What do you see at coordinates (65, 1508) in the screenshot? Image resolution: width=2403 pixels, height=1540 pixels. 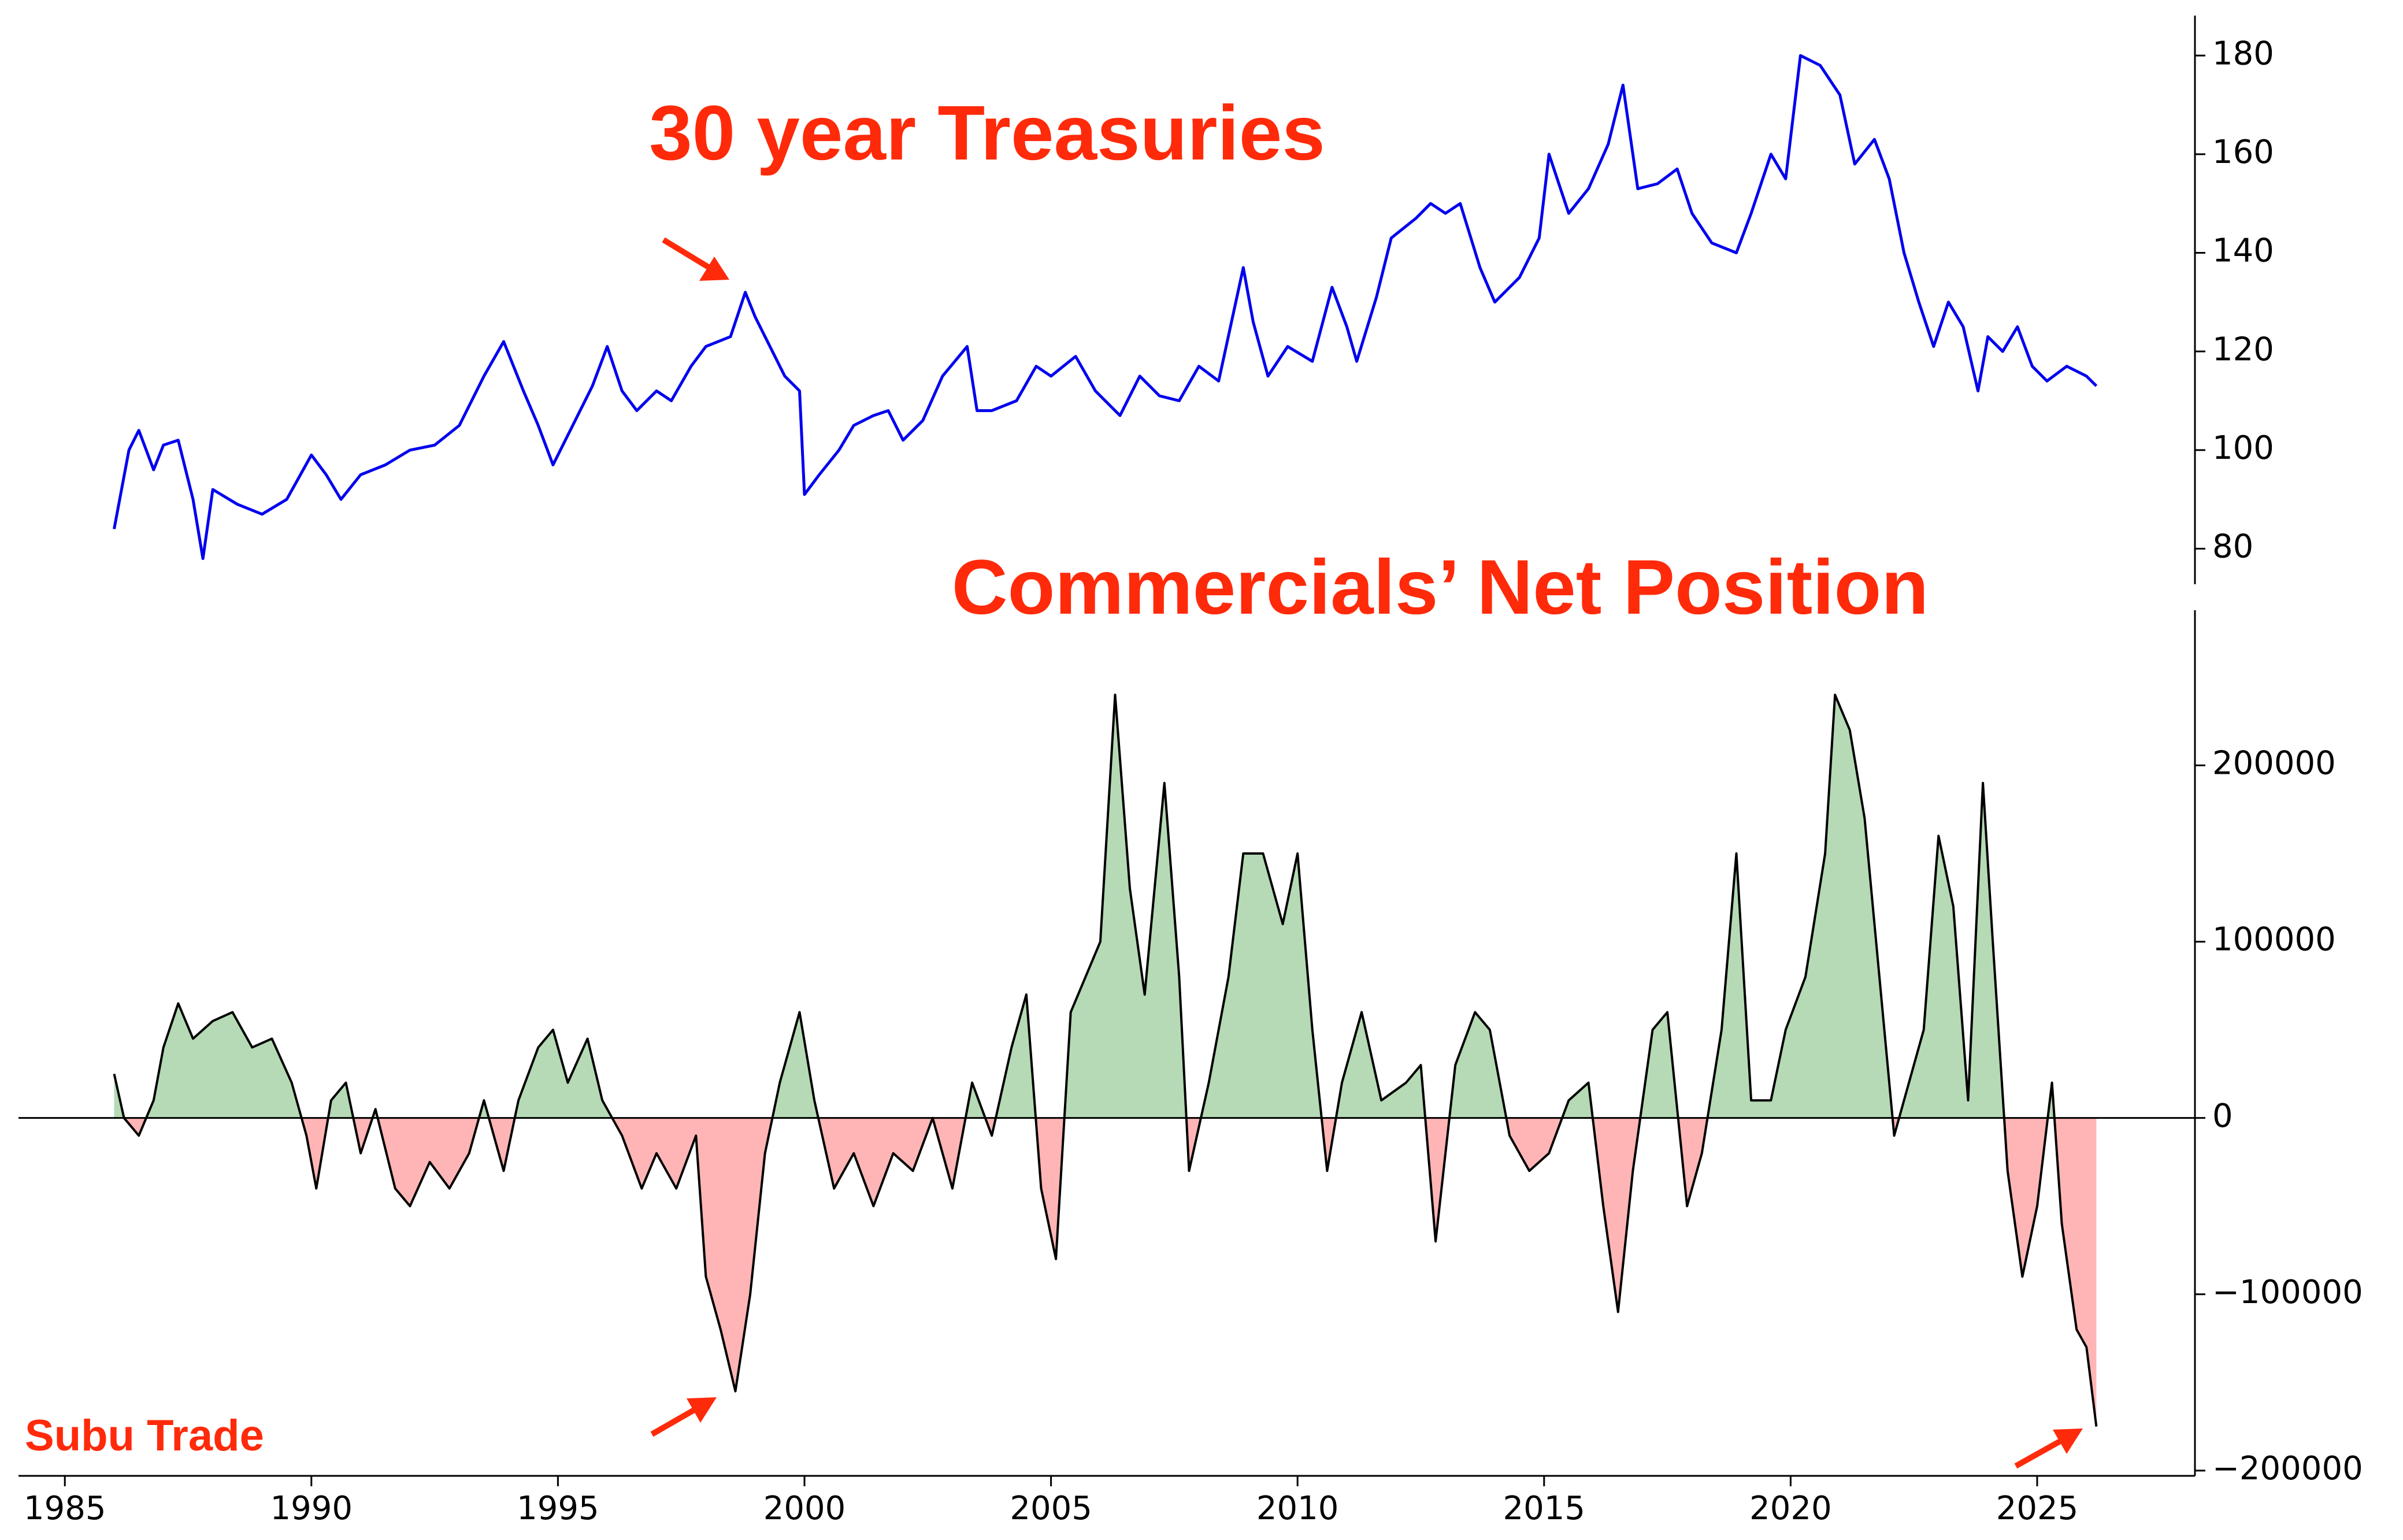 I see `x-tick-label: 1985` at bounding box center [65, 1508].